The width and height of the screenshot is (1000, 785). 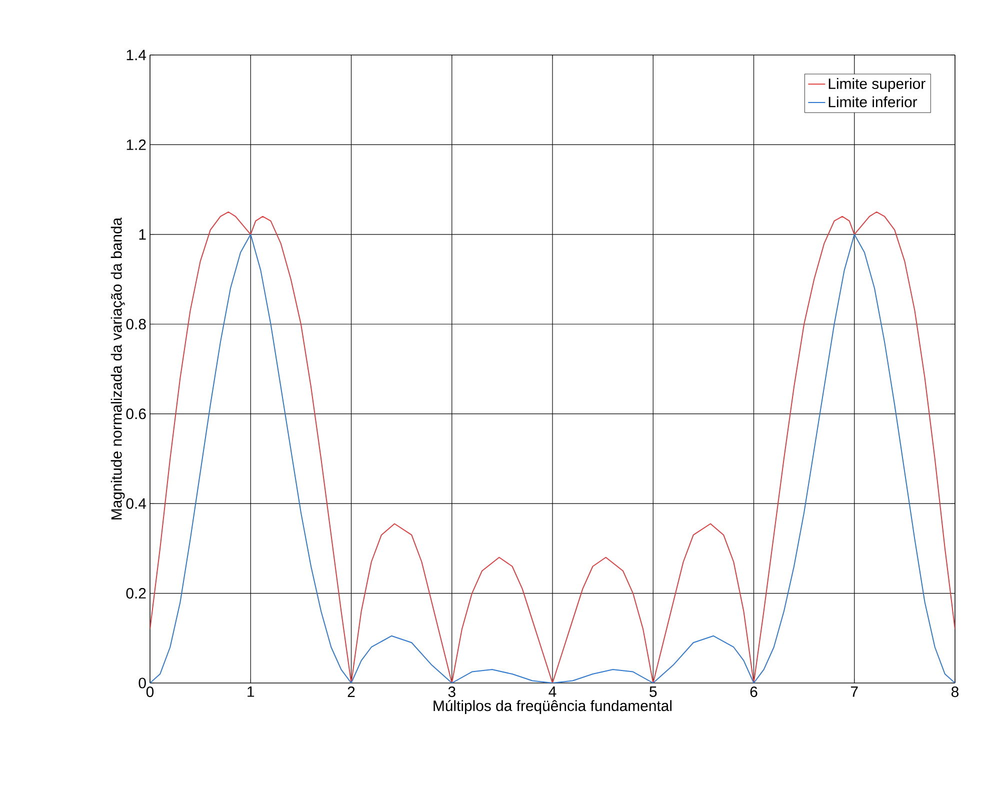 What do you see at coordinates (452, 692) in the screenshot?
I see `x-tick-label: 3` at bounding box center [452, 692].